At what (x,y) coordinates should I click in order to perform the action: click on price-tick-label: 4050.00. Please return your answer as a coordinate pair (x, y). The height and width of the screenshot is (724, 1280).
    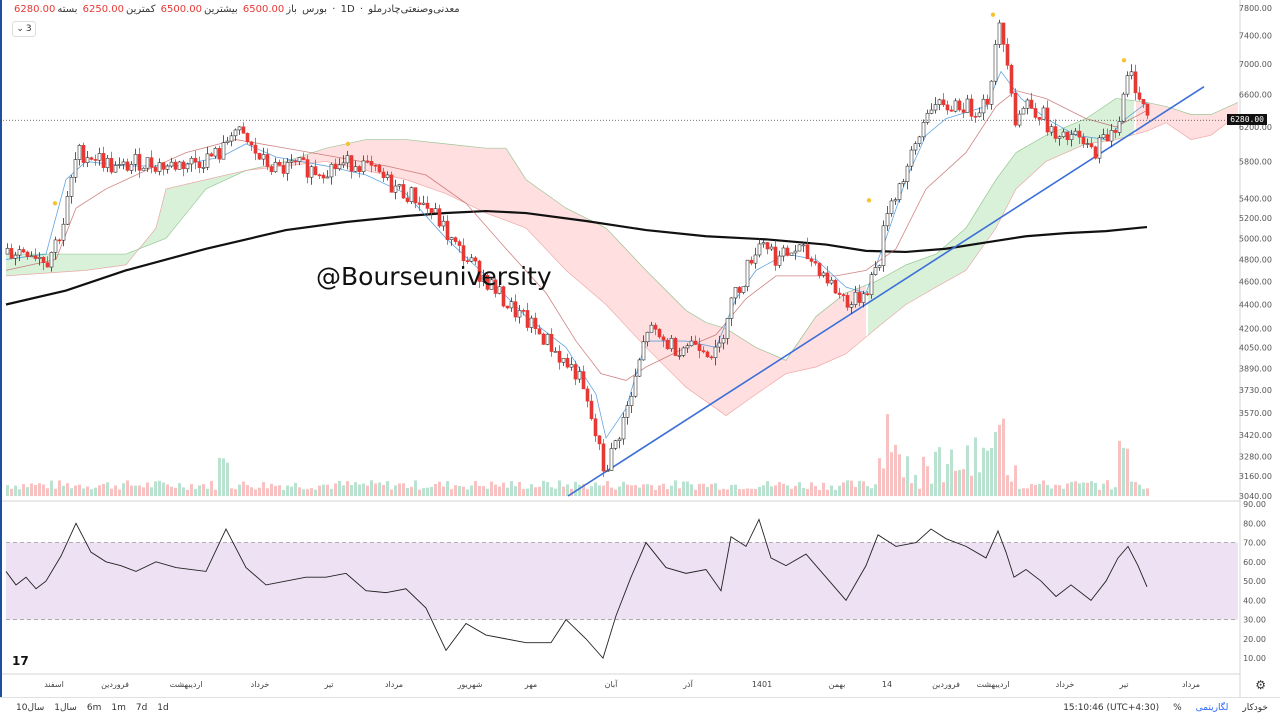
    Looking at the image, I should click on (1255, 347).